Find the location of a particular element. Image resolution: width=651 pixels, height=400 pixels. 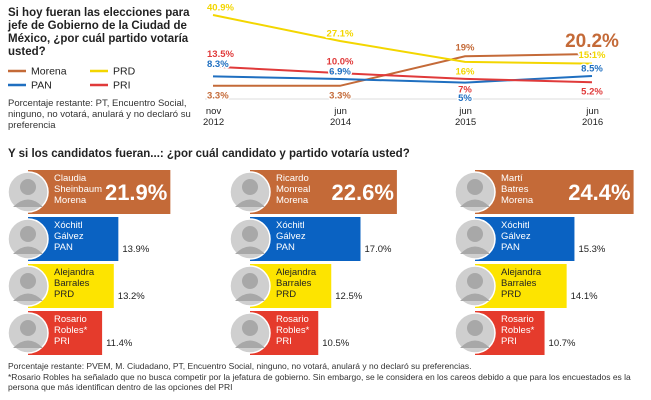

data-label: 6.9% is located at coordinates (340, 72).